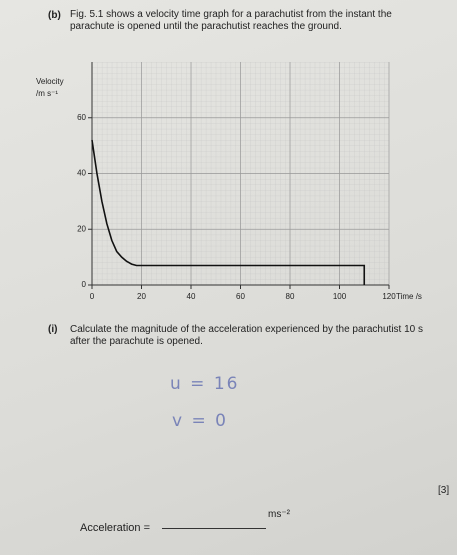 The width and height of the screenshot is (457, 555). What do you see at coordinates (50, 81) in the screenshot?
I see `y-label: Velocity` at bounding box center [50, 81].